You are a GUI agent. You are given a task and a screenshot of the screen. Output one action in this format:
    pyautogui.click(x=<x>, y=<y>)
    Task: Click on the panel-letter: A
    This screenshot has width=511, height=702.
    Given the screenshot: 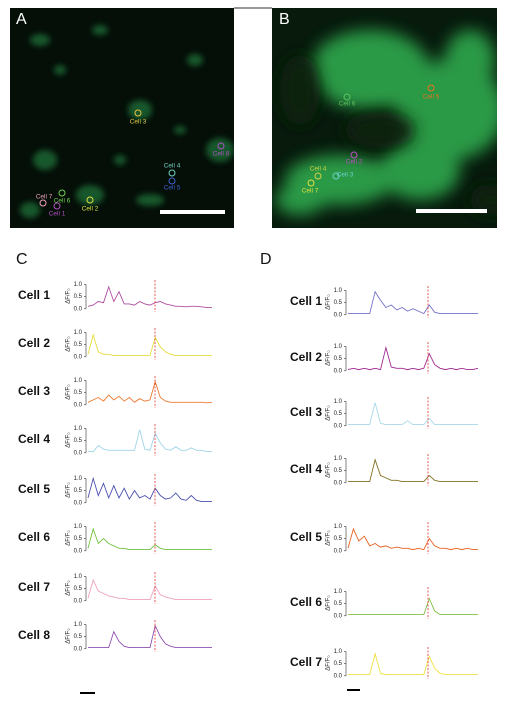 What is the action you would take?
    pyautogui.click(x=21, y=19)
    